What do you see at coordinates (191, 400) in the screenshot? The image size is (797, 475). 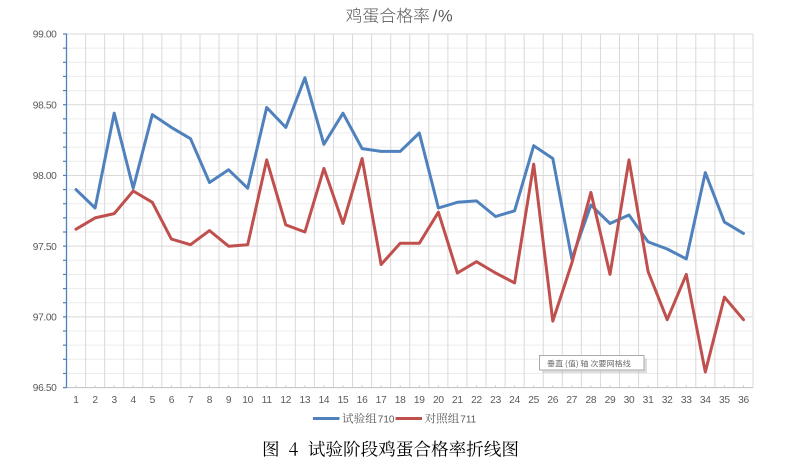 I see `svg-text: 7` at bounding box center [191, 400].